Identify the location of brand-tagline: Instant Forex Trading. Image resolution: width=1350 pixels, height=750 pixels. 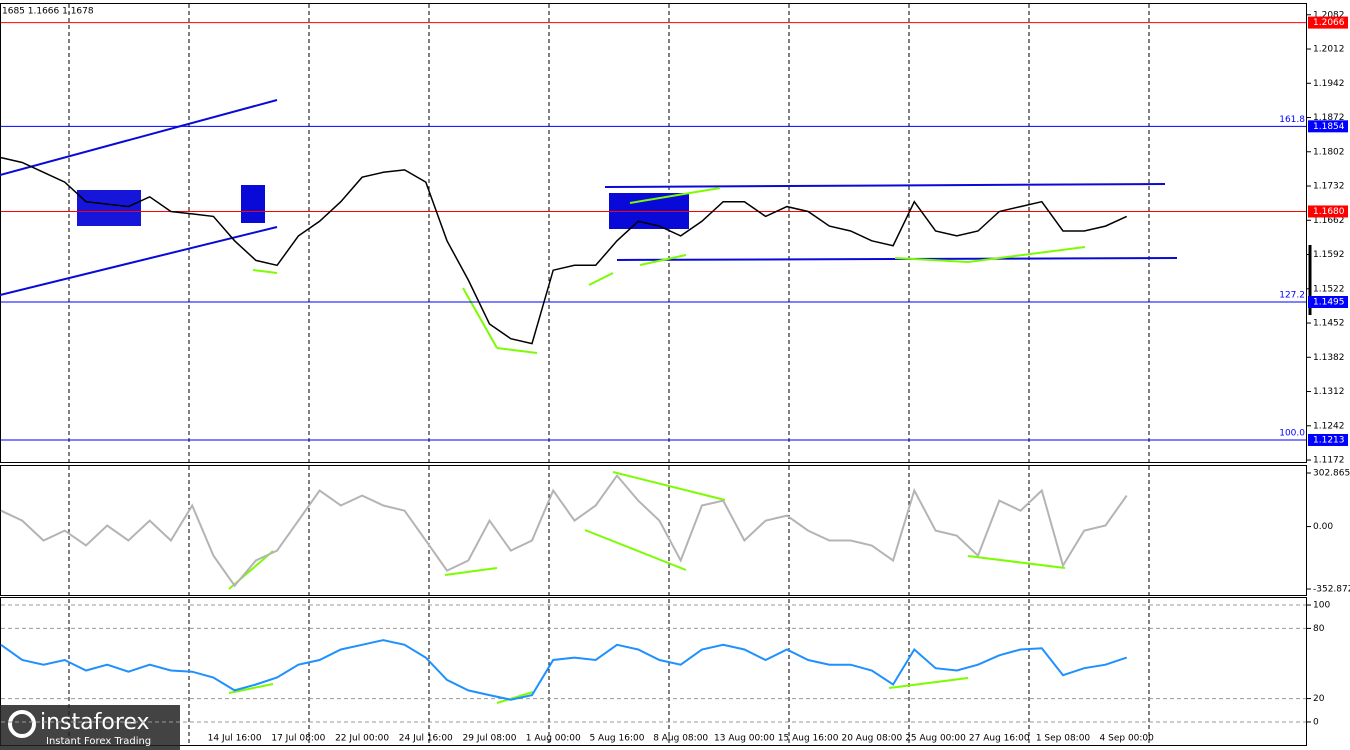
(98, 741).